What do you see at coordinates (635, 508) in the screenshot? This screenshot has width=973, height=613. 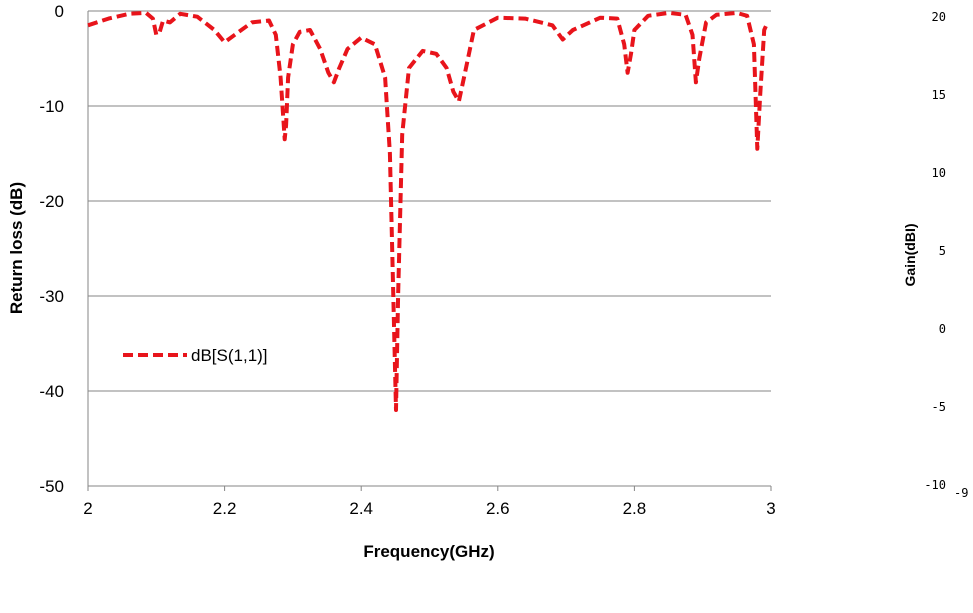 I see `x-tick-label: 2.8` at bounding box center [635, 508].